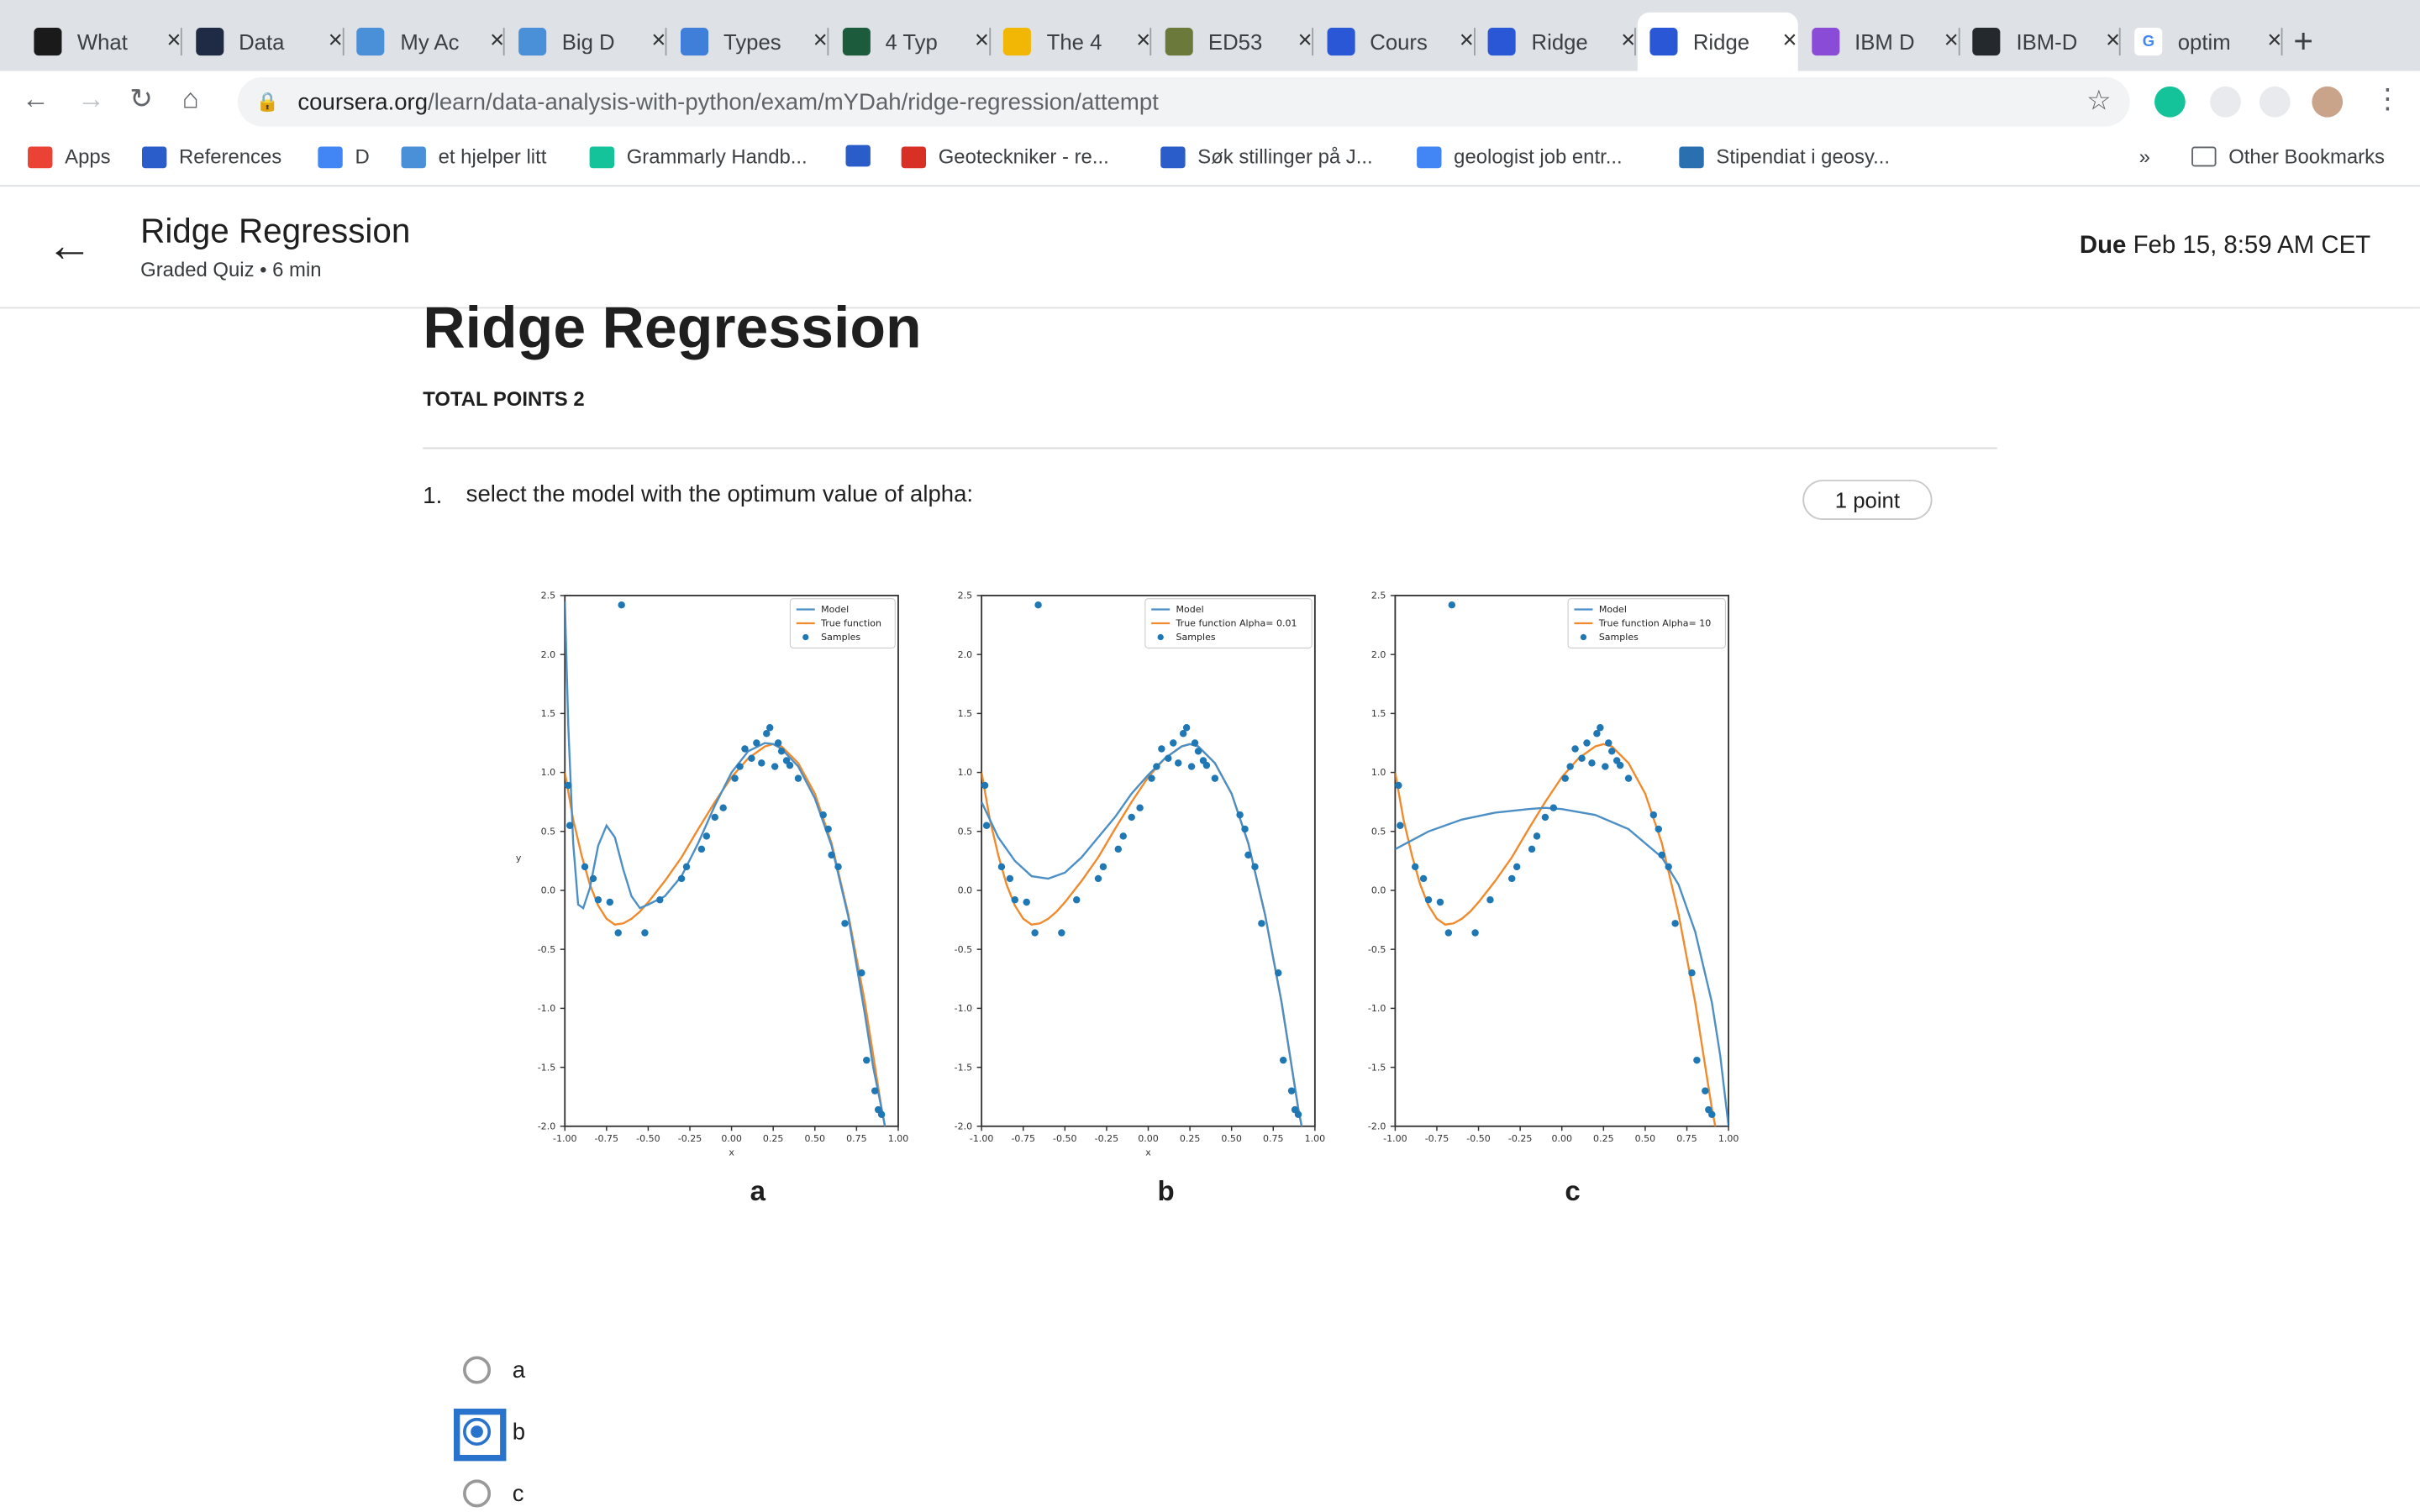 This screenshot has width=2420, height=1512. What do you see at coordinates (2275, 102) in the screenshot?
I see `extensions-puzzle-icon` at bounding box center [2275, 102].